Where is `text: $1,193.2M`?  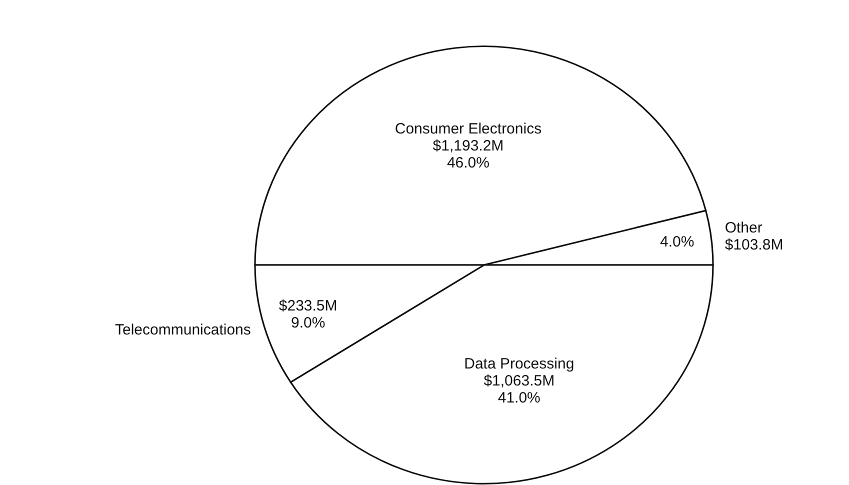 text: $1,193.2M is located at coordinates (468, 146).